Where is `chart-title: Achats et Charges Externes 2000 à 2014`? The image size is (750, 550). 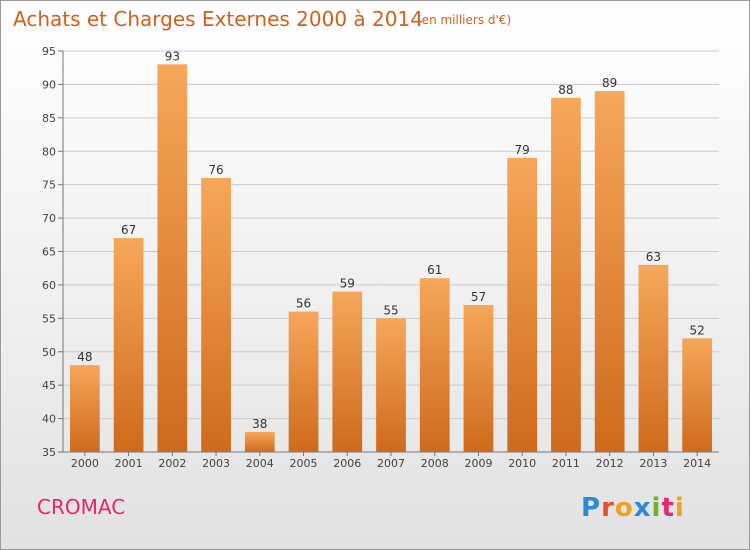
chart-title: Achats et Charges Externes 2000 à 2014 is located at coordinates (218, 19).